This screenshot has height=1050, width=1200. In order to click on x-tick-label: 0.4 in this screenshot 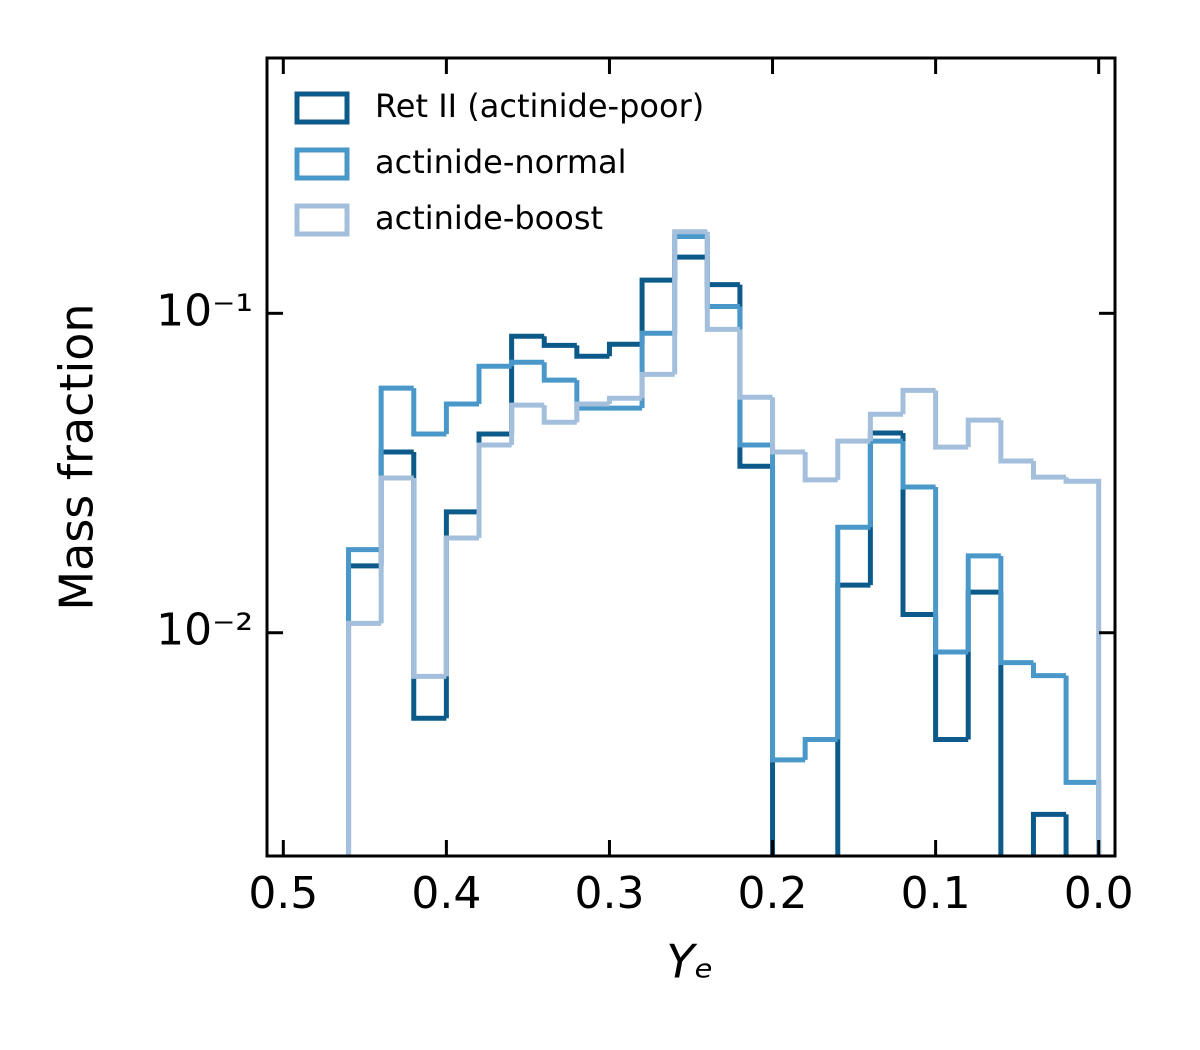, I will do `click(446, 893)`.